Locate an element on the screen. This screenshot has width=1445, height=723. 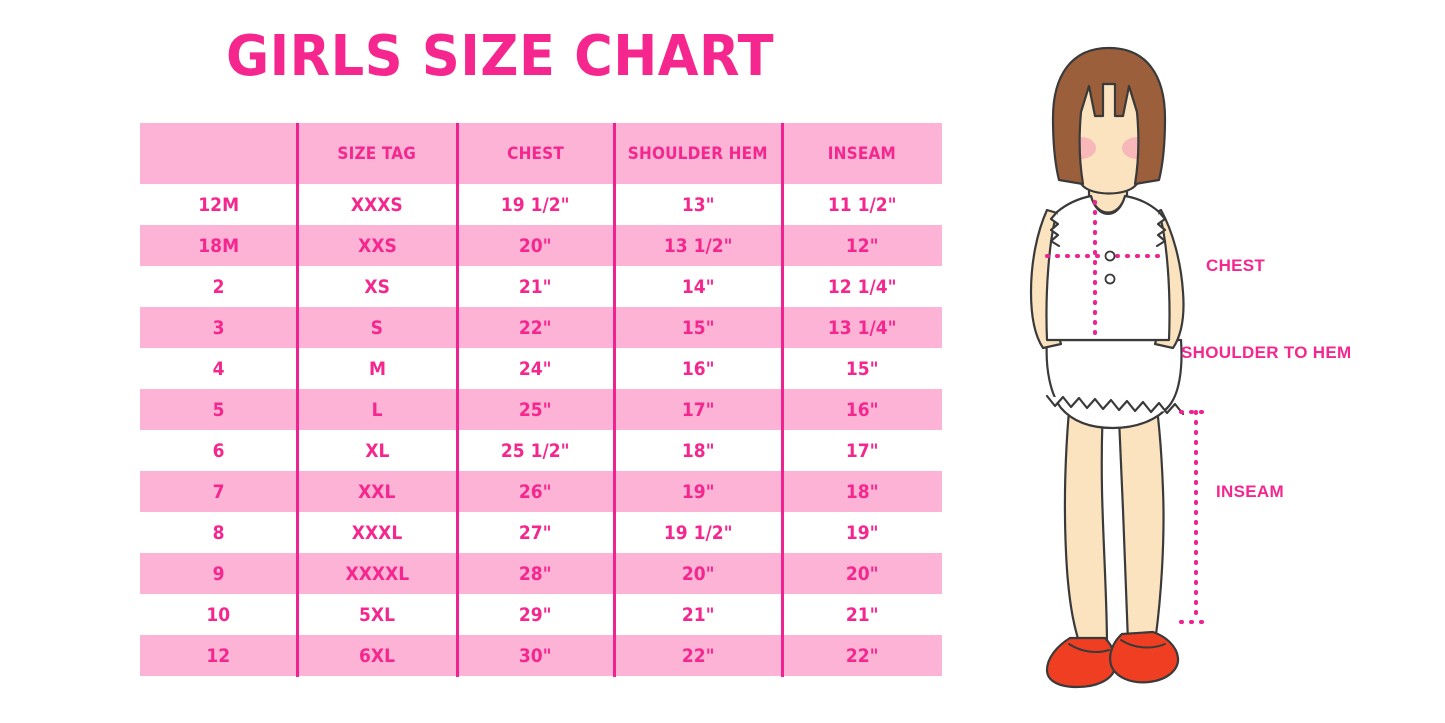
cell-value: 29" is located at coordinates (535, 614).